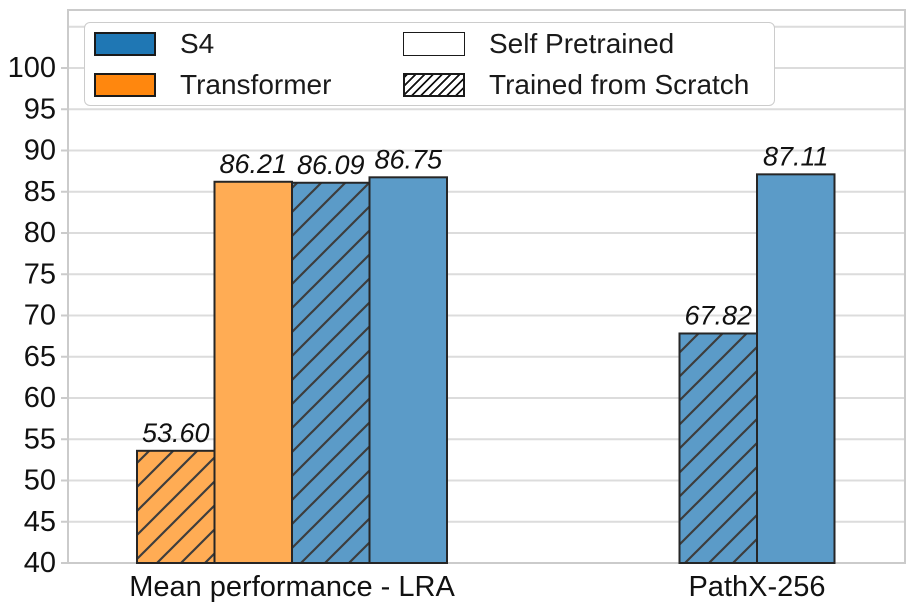 This screenshot has width=914, height=609. What do you see at coordinates (718, 315) in the screenshot?
I see `bar-value-label: 67.82` at bounding box center [718, 315].